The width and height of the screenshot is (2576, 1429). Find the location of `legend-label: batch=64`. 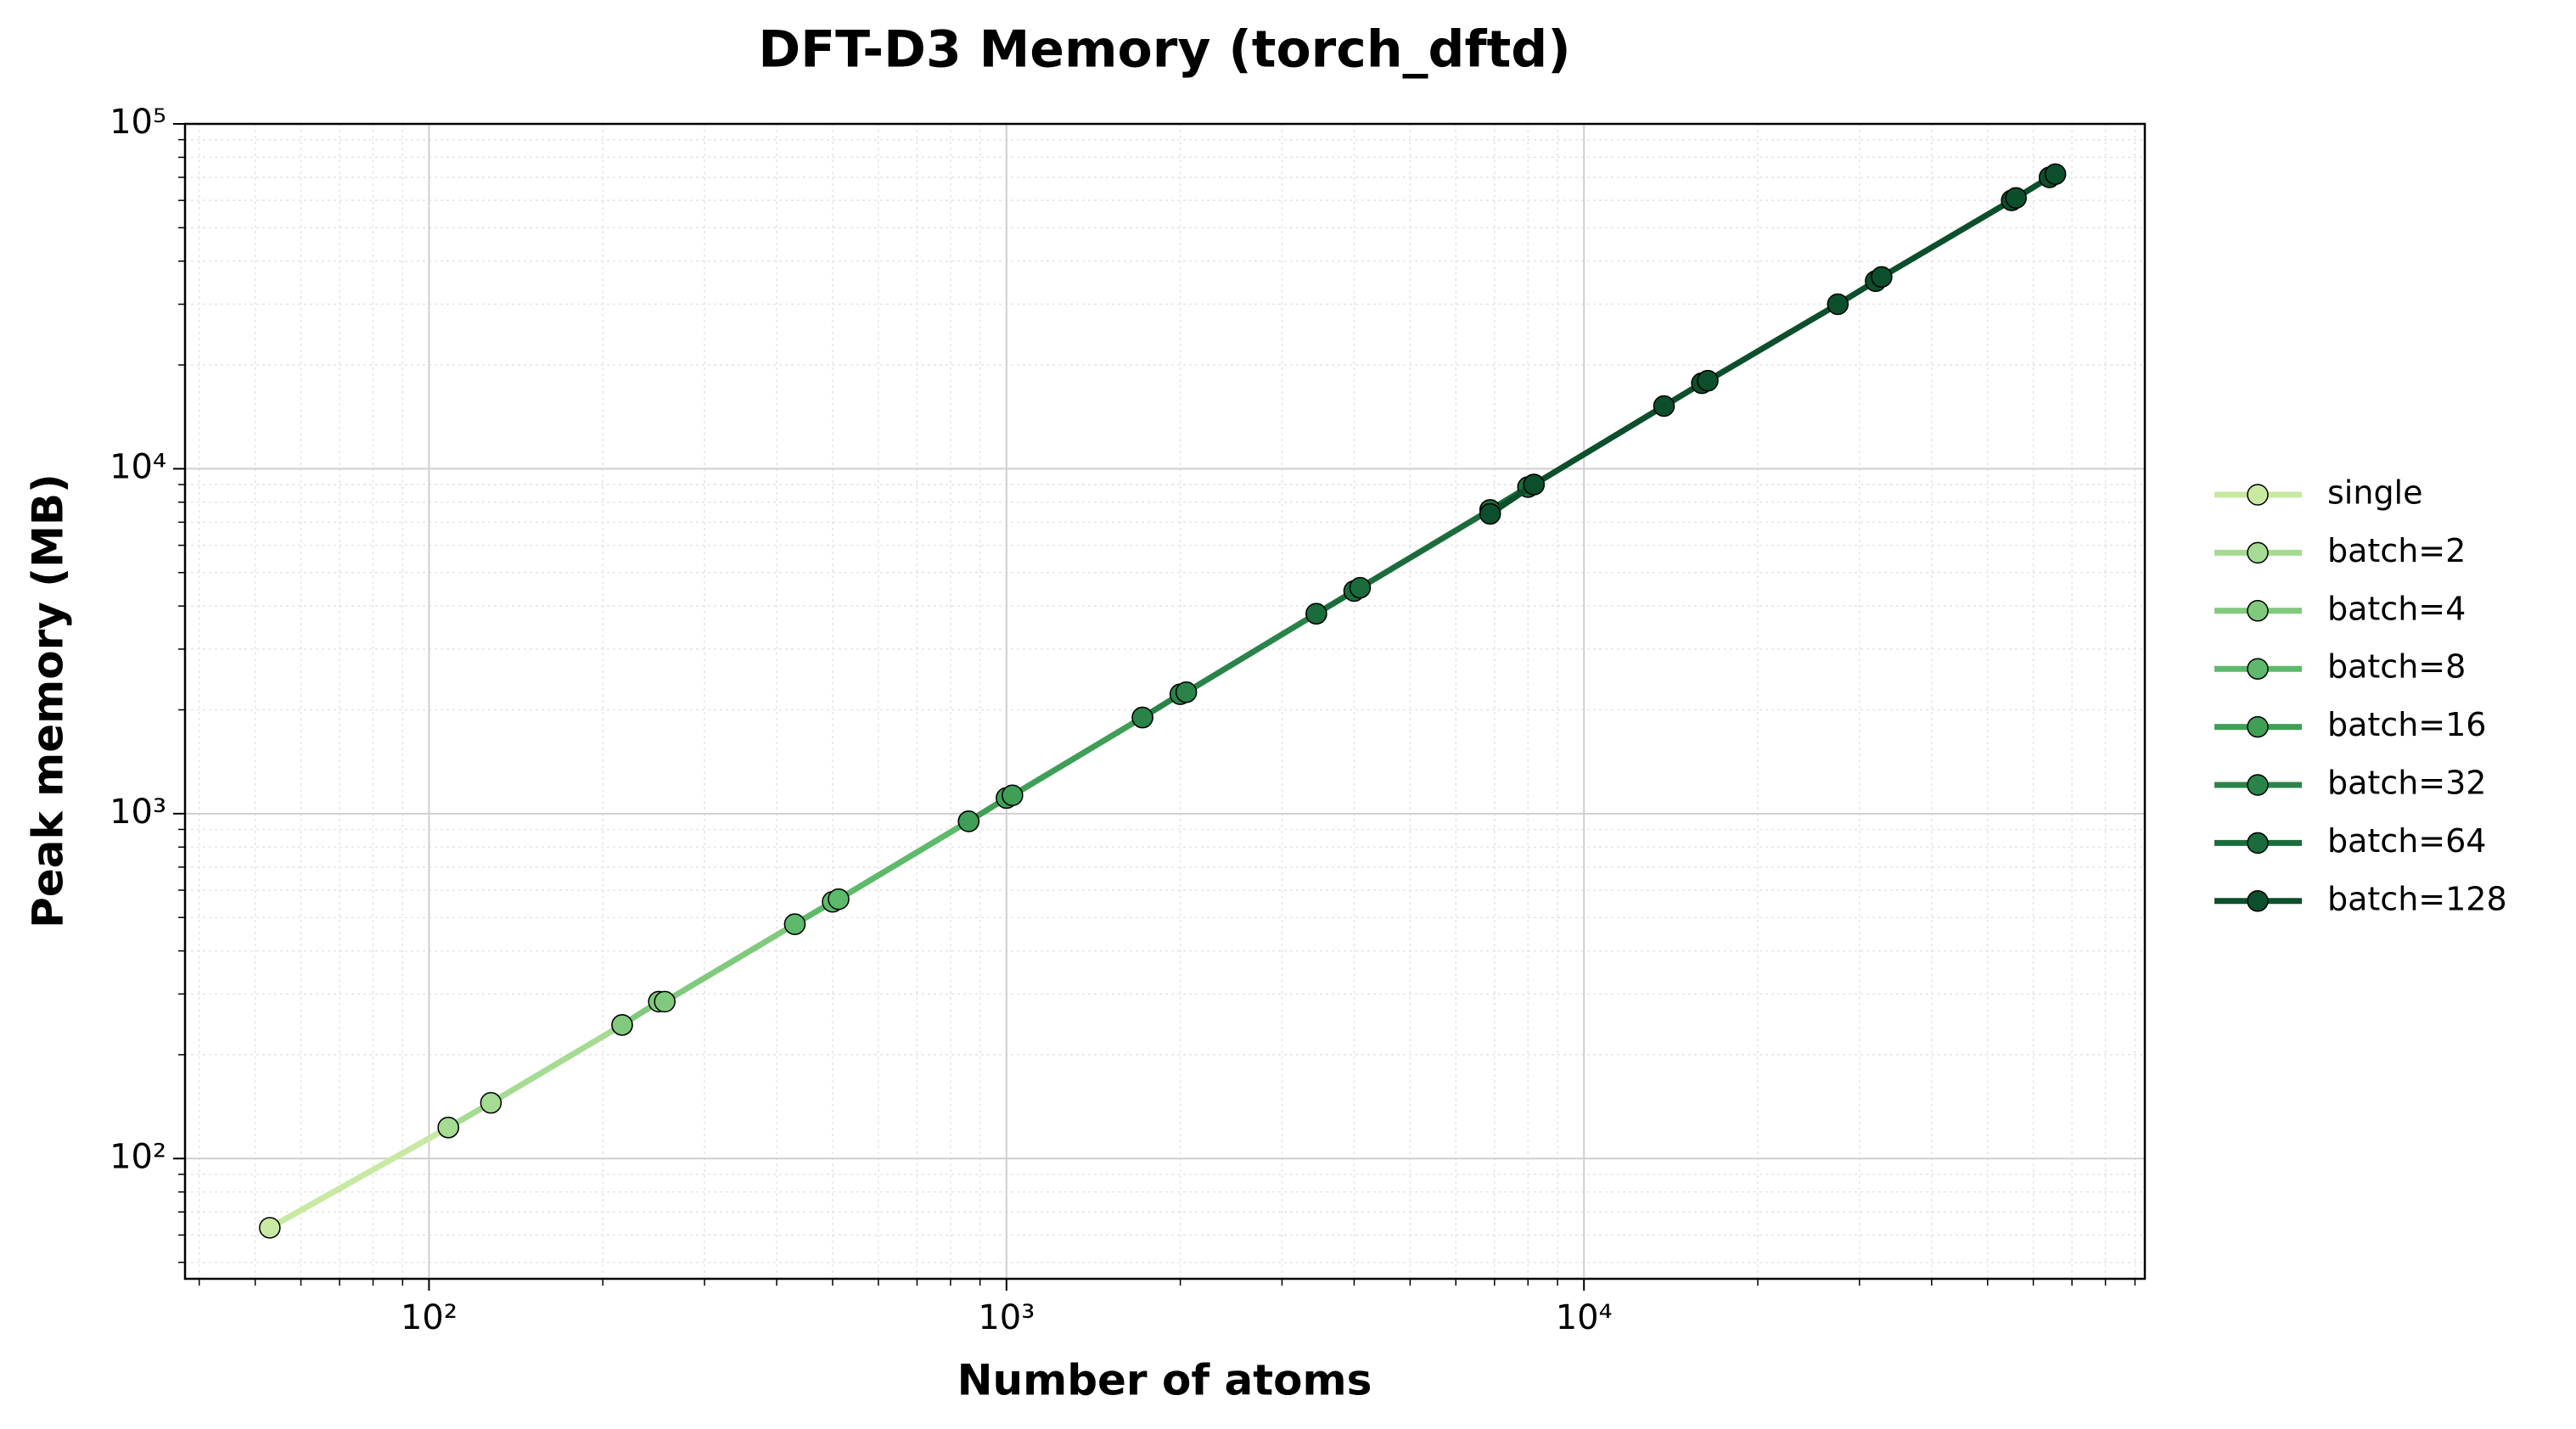

legend-label: batch=64 is located at coordinates (2406, 841).